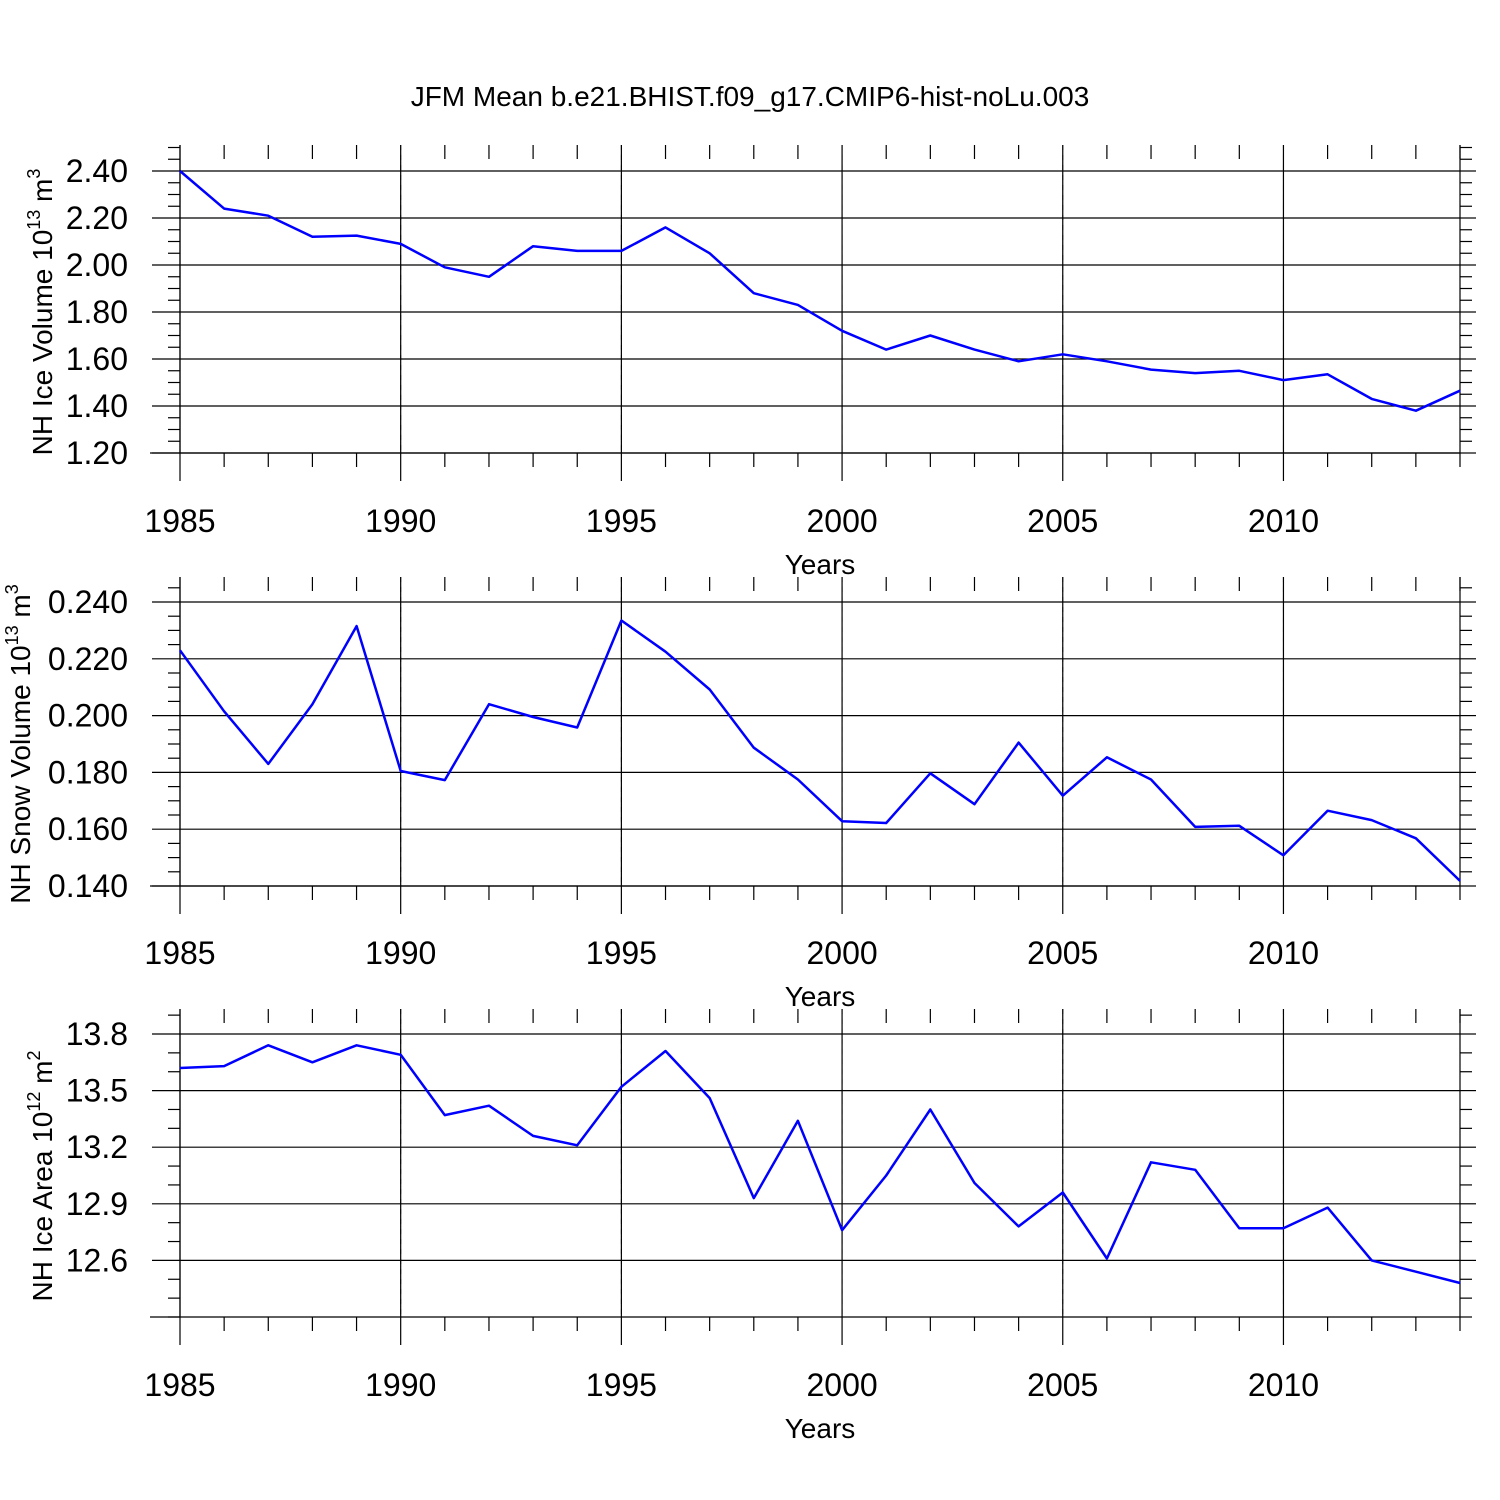 This screenshot has width=1500, height=1500. Describe the element at coordinates (97, 265) in the screenshot. I see `y-tick-label: 2.00` at that location.